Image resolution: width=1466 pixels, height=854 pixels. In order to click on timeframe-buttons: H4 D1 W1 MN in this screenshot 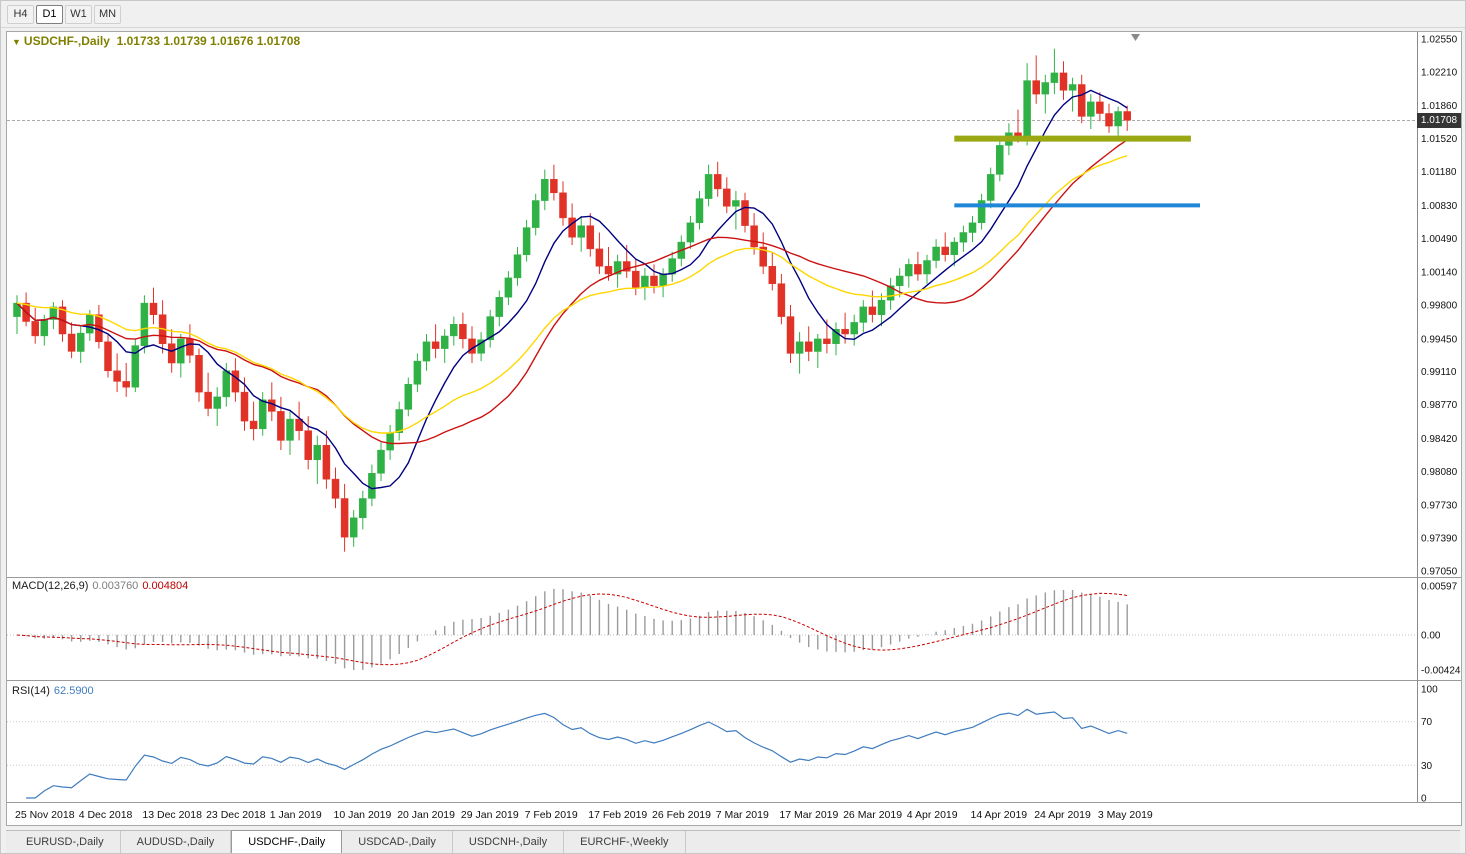, I will do `click(64, 14)`.